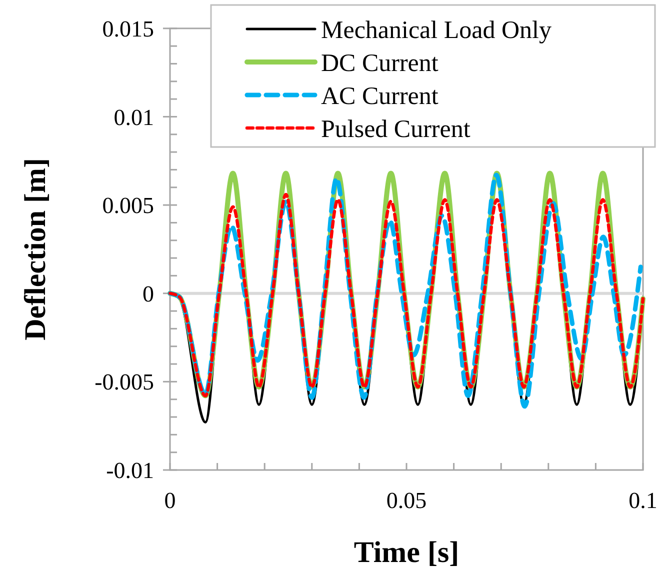 The width and height of the screenshot is (662, 573). What do you see at coordinates (128, 205) in the screenshot?
I see `y-tick-label: 0.005` at bounding box center [128, 205].